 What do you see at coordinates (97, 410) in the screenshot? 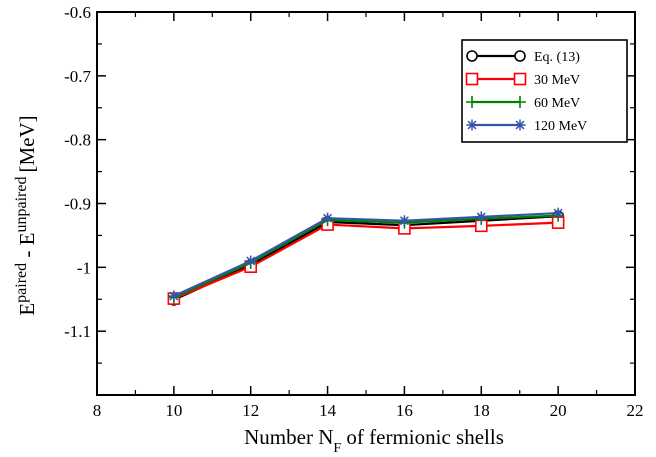
I see `x-tick-label: 8` at bounding box center [97, 410].